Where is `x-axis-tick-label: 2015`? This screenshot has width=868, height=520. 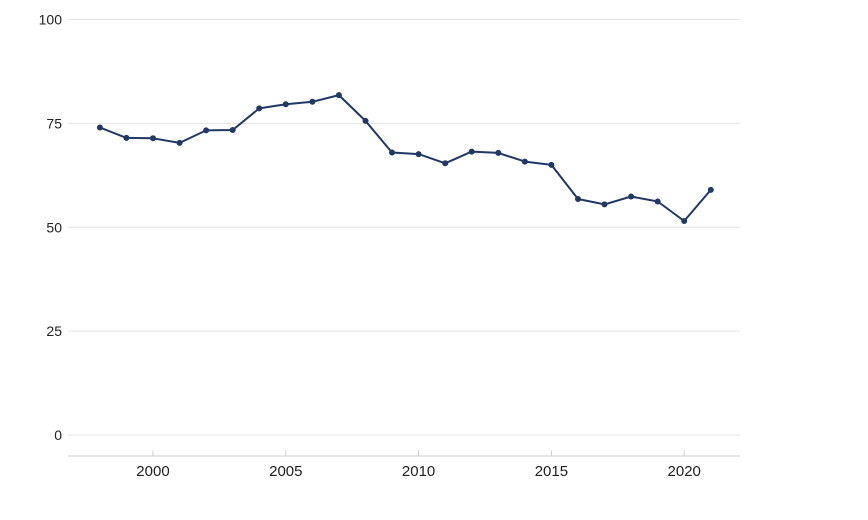
x-axis-tick-label: 2015 is located at coordinates (551, 471).